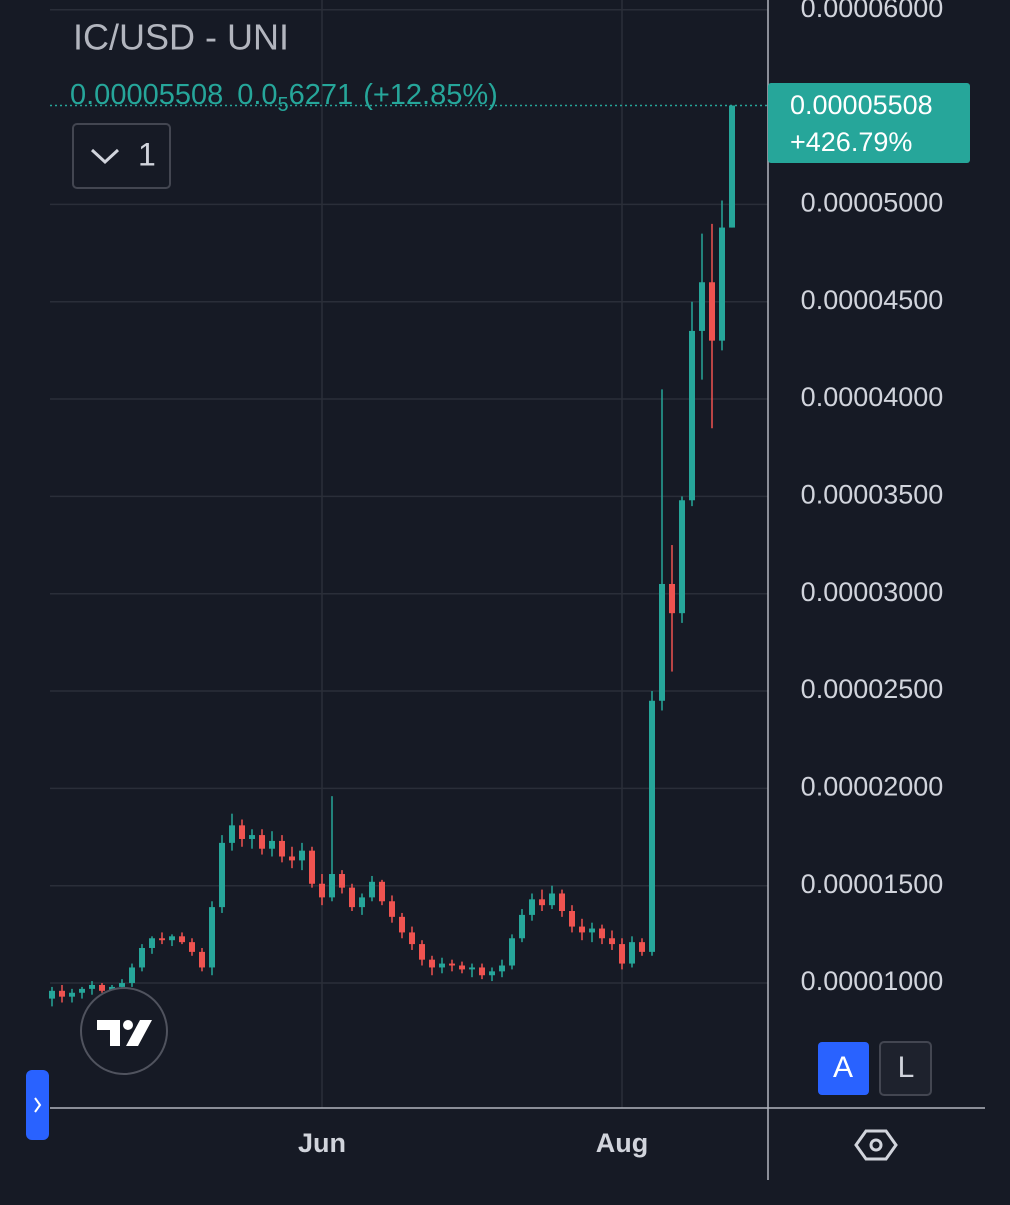  What do you see at coordinates (146, 95) in the screenshot?
I see `last-price: 0.00005508` at bounding box center [146, 95].